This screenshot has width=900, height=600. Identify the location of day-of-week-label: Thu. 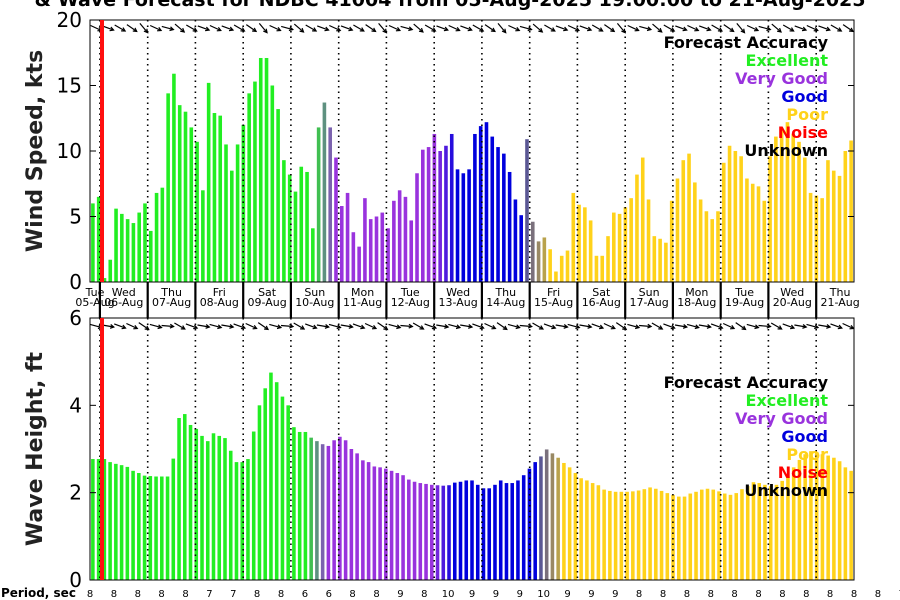
(171, 292).